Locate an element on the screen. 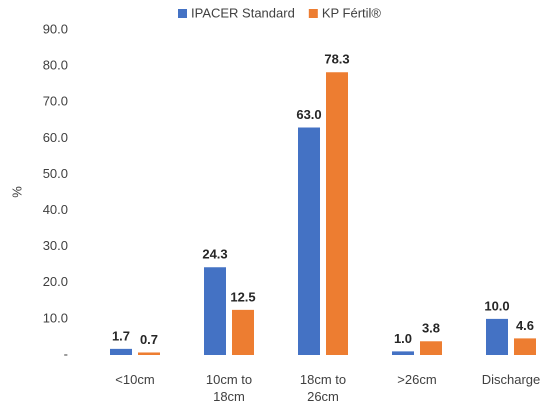 This screenshot has width=558, height=406. legend-label: IPACER Standard is located at coordinates (243, 12).